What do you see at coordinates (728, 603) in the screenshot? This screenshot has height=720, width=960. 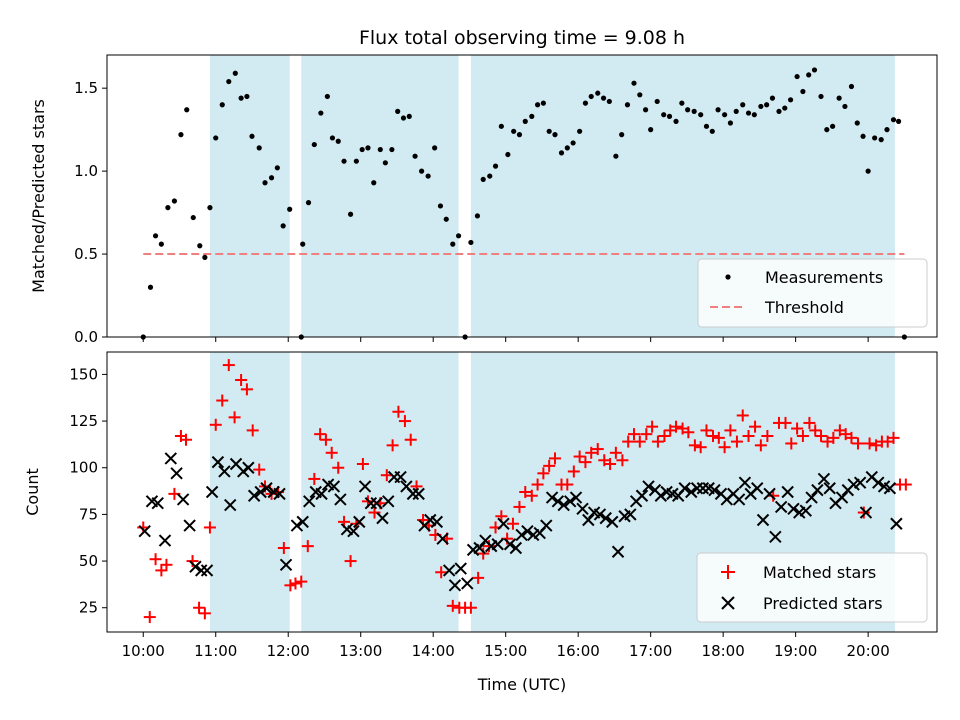 I see `legend-marker-predicted` at bounding box center [728, 603].